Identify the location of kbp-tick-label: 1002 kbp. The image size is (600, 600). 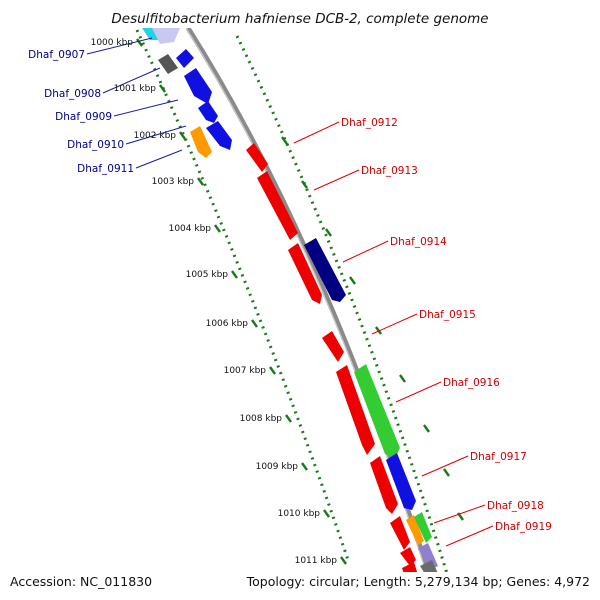
(155, 136).